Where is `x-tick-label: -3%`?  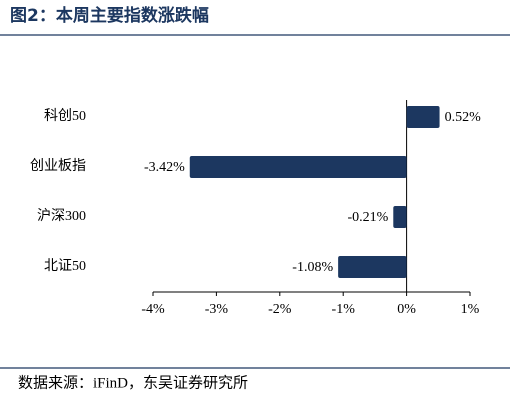 x-tick-label: -3% is located at coordinates (217, 309).